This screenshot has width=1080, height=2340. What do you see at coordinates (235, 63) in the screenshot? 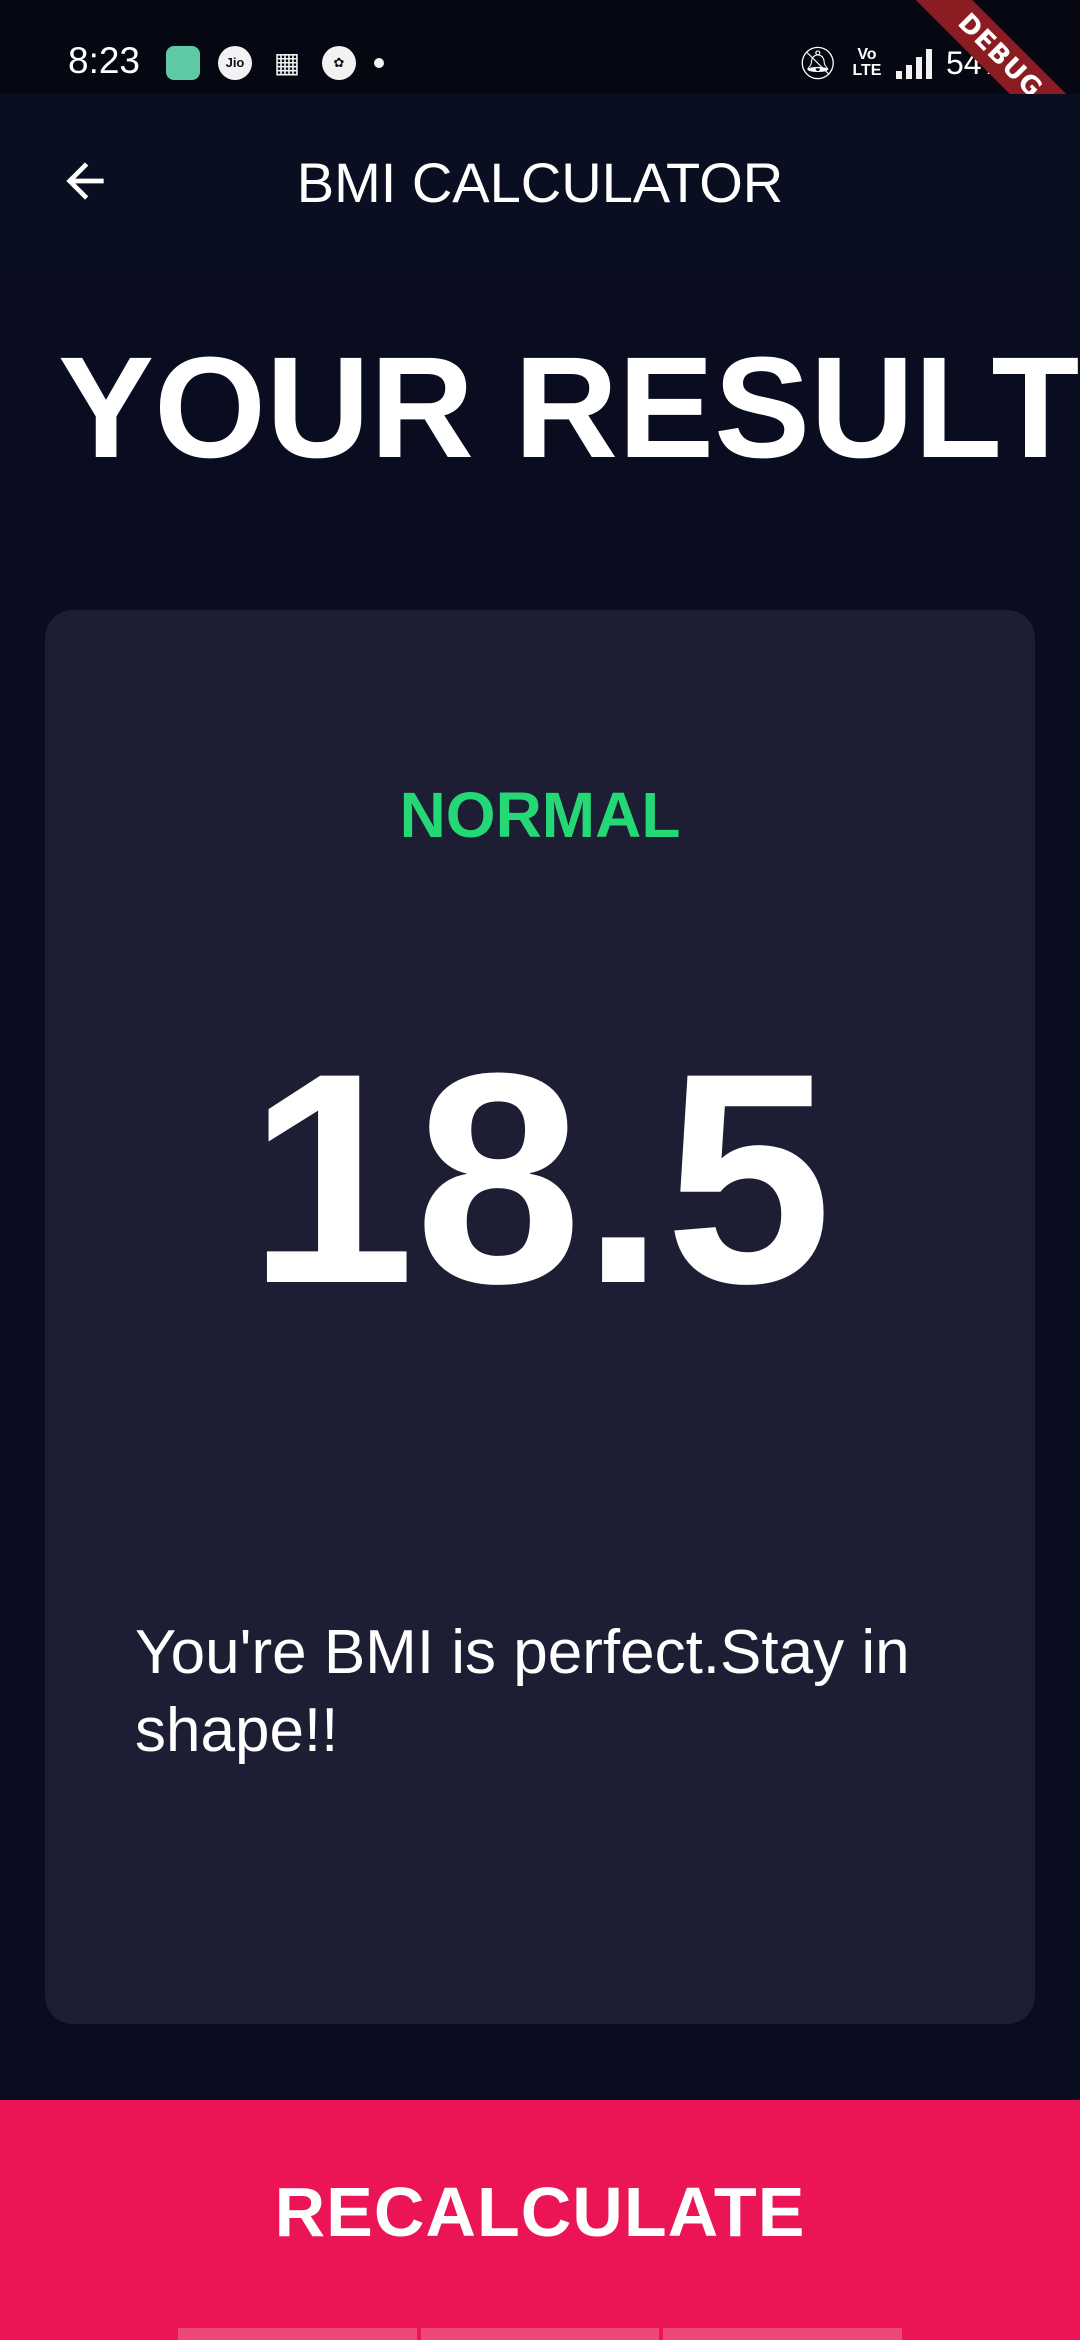
I see `jio-icon: Jio` at bounding box center [235, 63].